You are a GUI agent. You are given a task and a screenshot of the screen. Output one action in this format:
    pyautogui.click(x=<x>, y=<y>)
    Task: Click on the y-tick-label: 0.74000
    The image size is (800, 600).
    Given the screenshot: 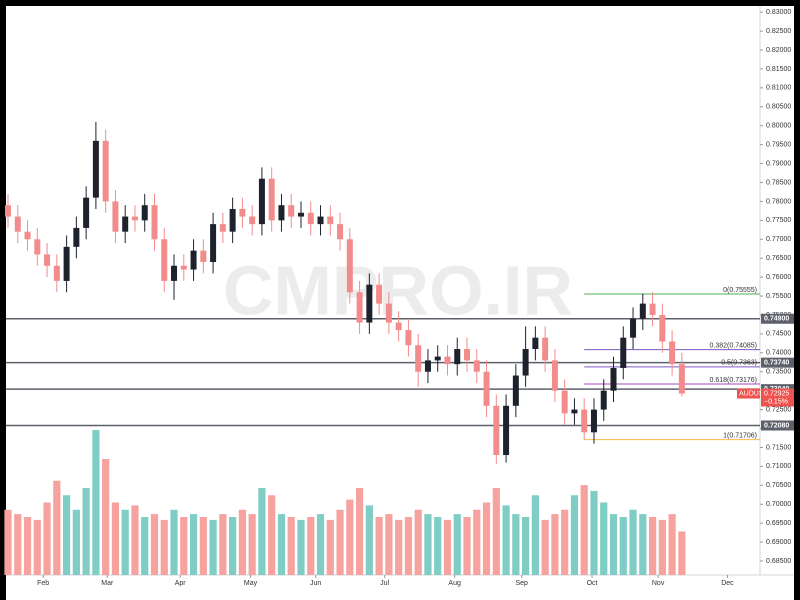 What is the action you would take?
    pyautogui.click(x=778, y=353)
    